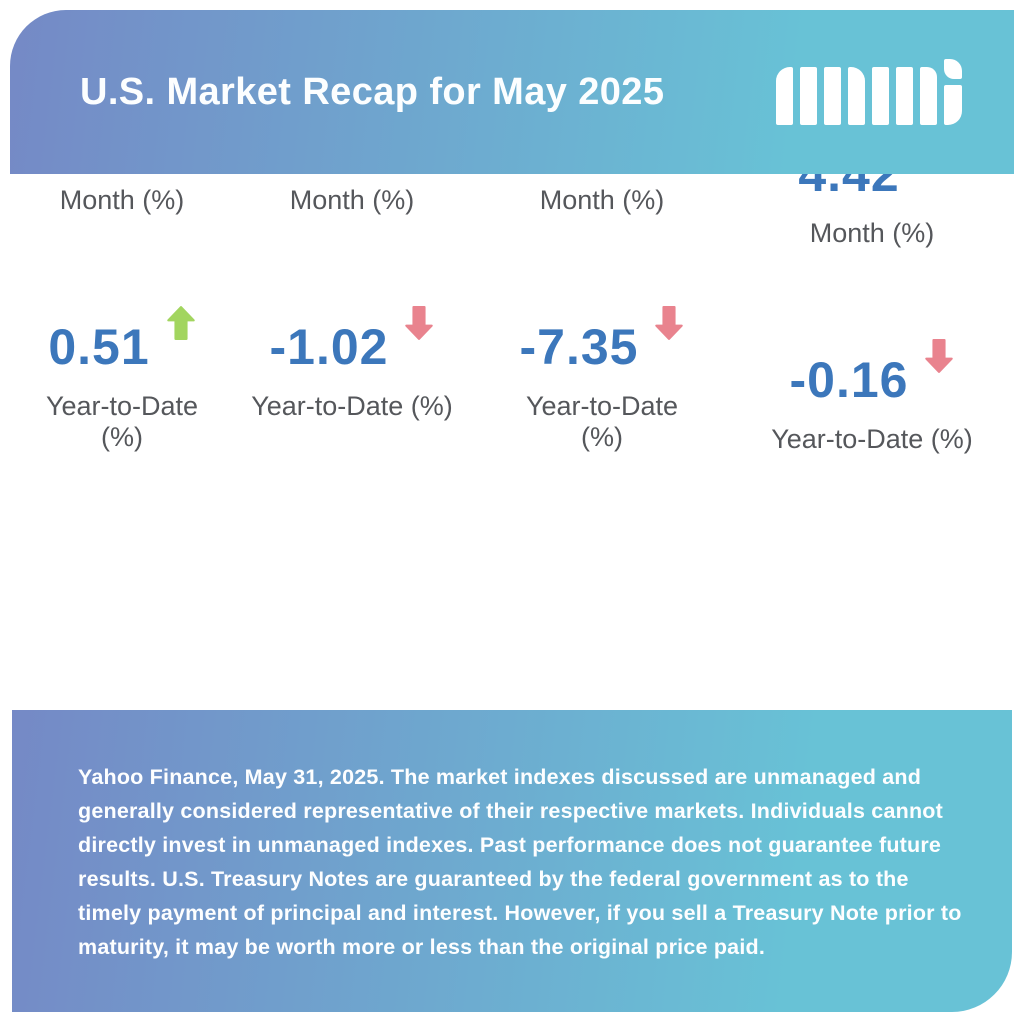 This screenshot has height=1024, width=1024. I want to click on mmi-logo, so click(869, 92).